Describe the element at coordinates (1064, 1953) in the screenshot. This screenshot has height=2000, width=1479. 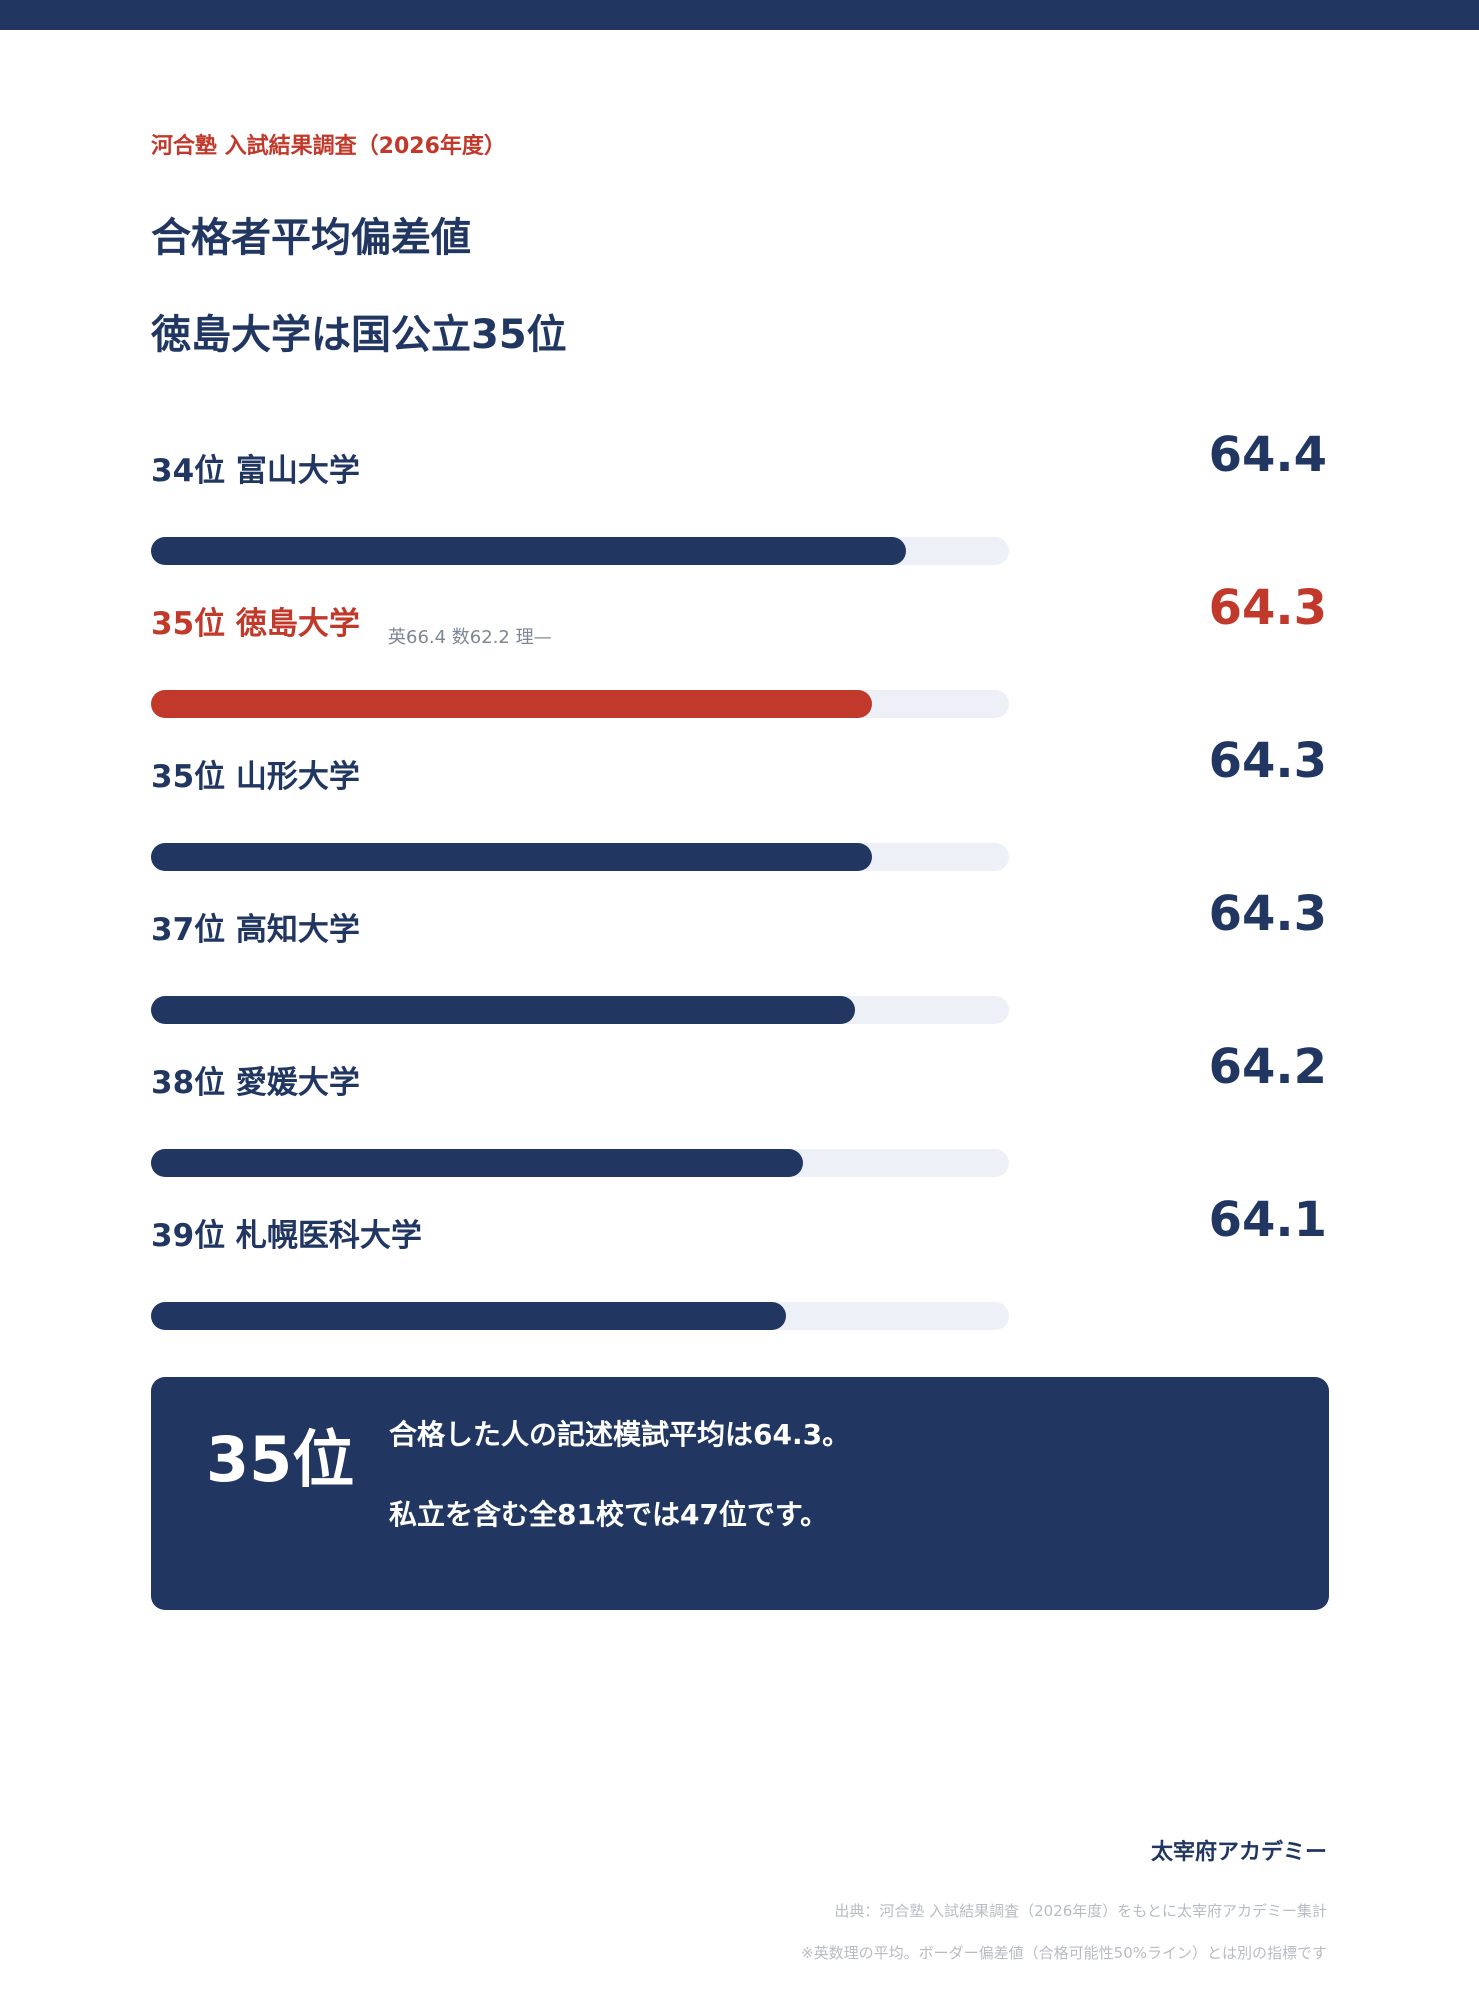
I see `metric-footnote: ※英数理の平均。ボーダー偏差値（合格可能性50%ライン）とは別の指標です` at that location.